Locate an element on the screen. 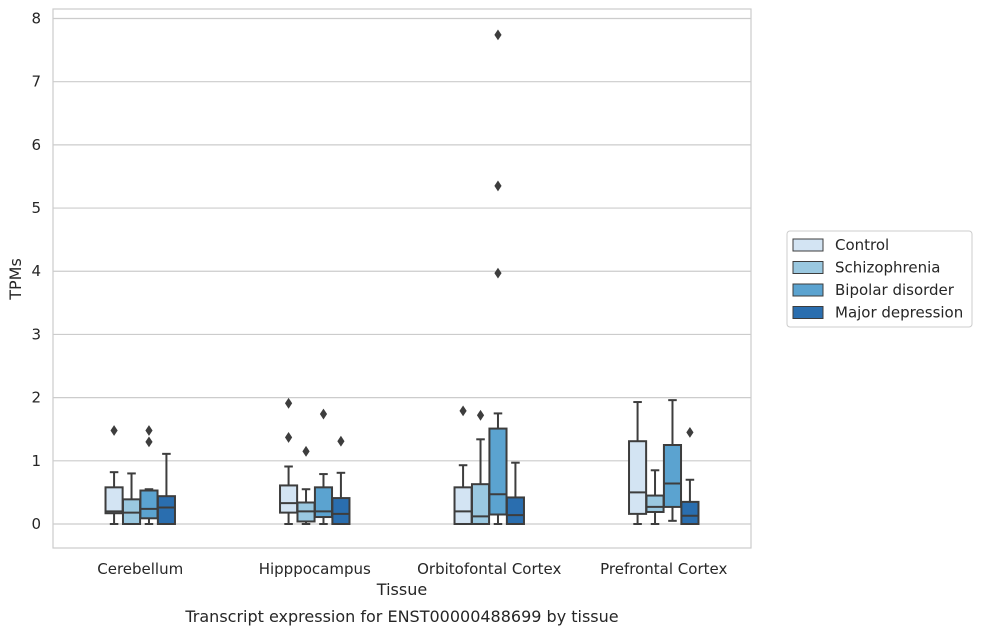 This screenshot has width=983, height=634. y-tick-labels: 0 1 2 3 4 5 6 7 8 is located at coordinates (36, 271).